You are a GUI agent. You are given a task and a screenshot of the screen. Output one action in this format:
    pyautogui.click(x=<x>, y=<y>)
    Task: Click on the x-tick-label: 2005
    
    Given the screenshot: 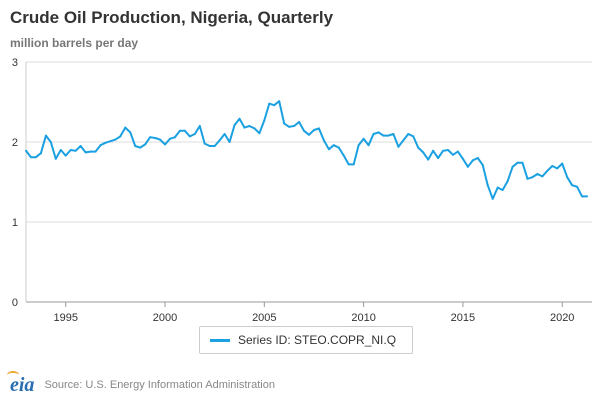 What is the action you would take?
    pyautogui.click(x=264, y=318)
    